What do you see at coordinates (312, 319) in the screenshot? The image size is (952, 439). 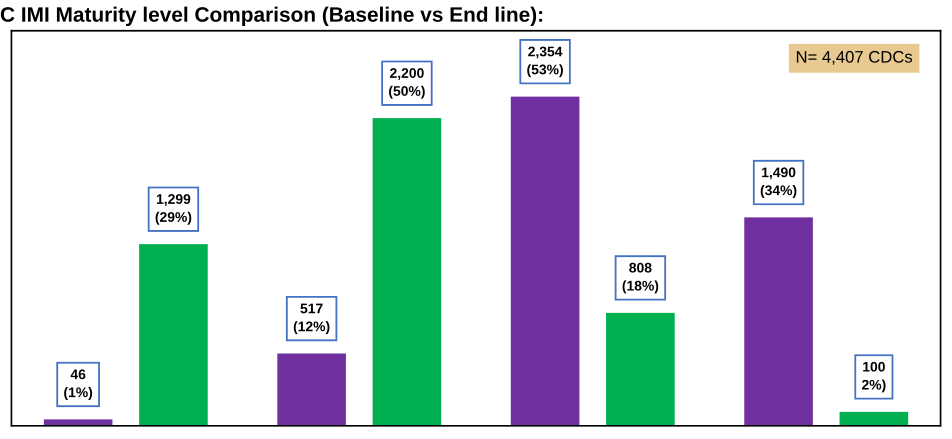 I see `data-label: 517 (12%)` at bounding box center [312, 319].